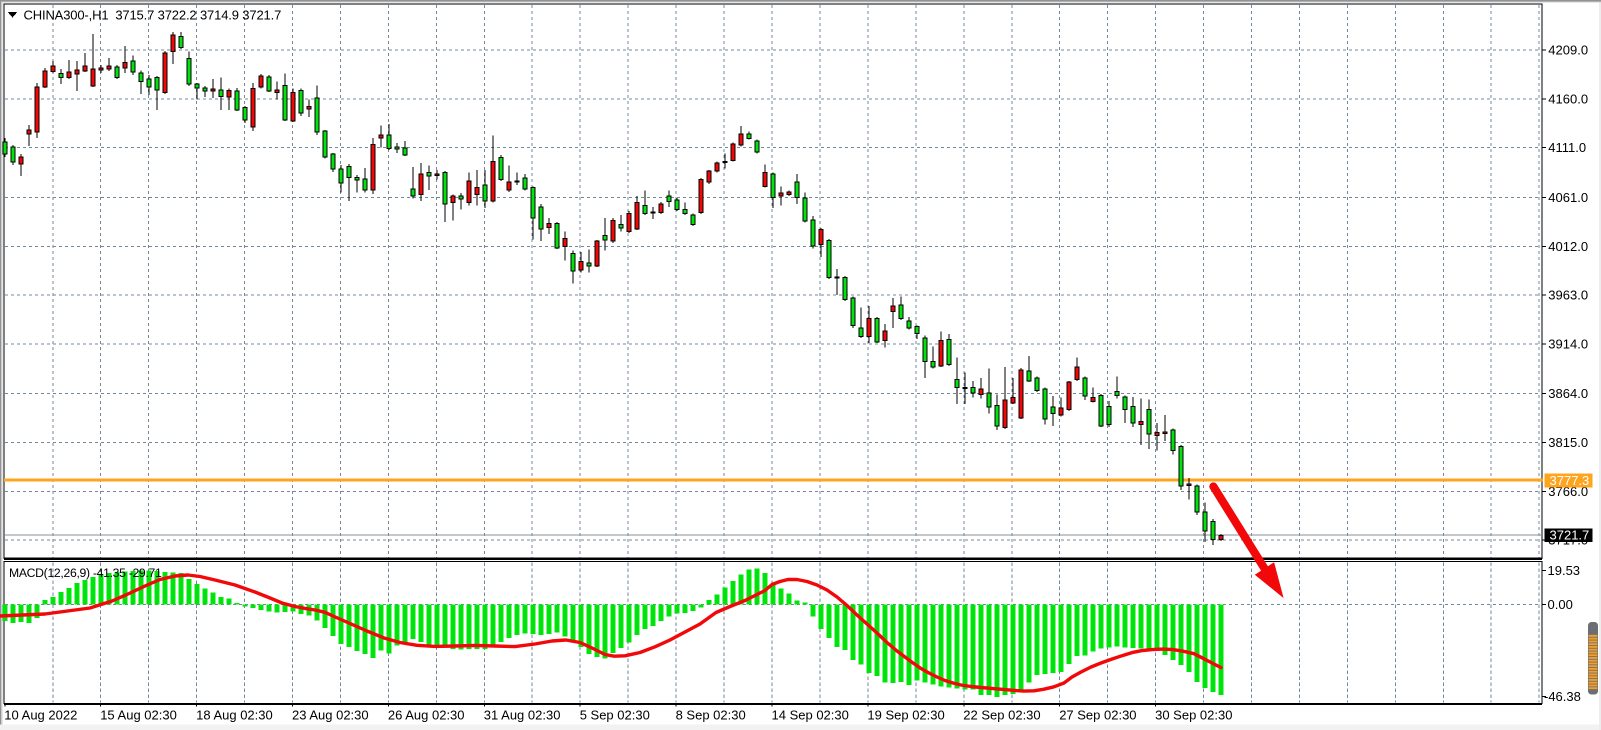  I want to click on svg-text: 3914.0, so click(1568, 343).